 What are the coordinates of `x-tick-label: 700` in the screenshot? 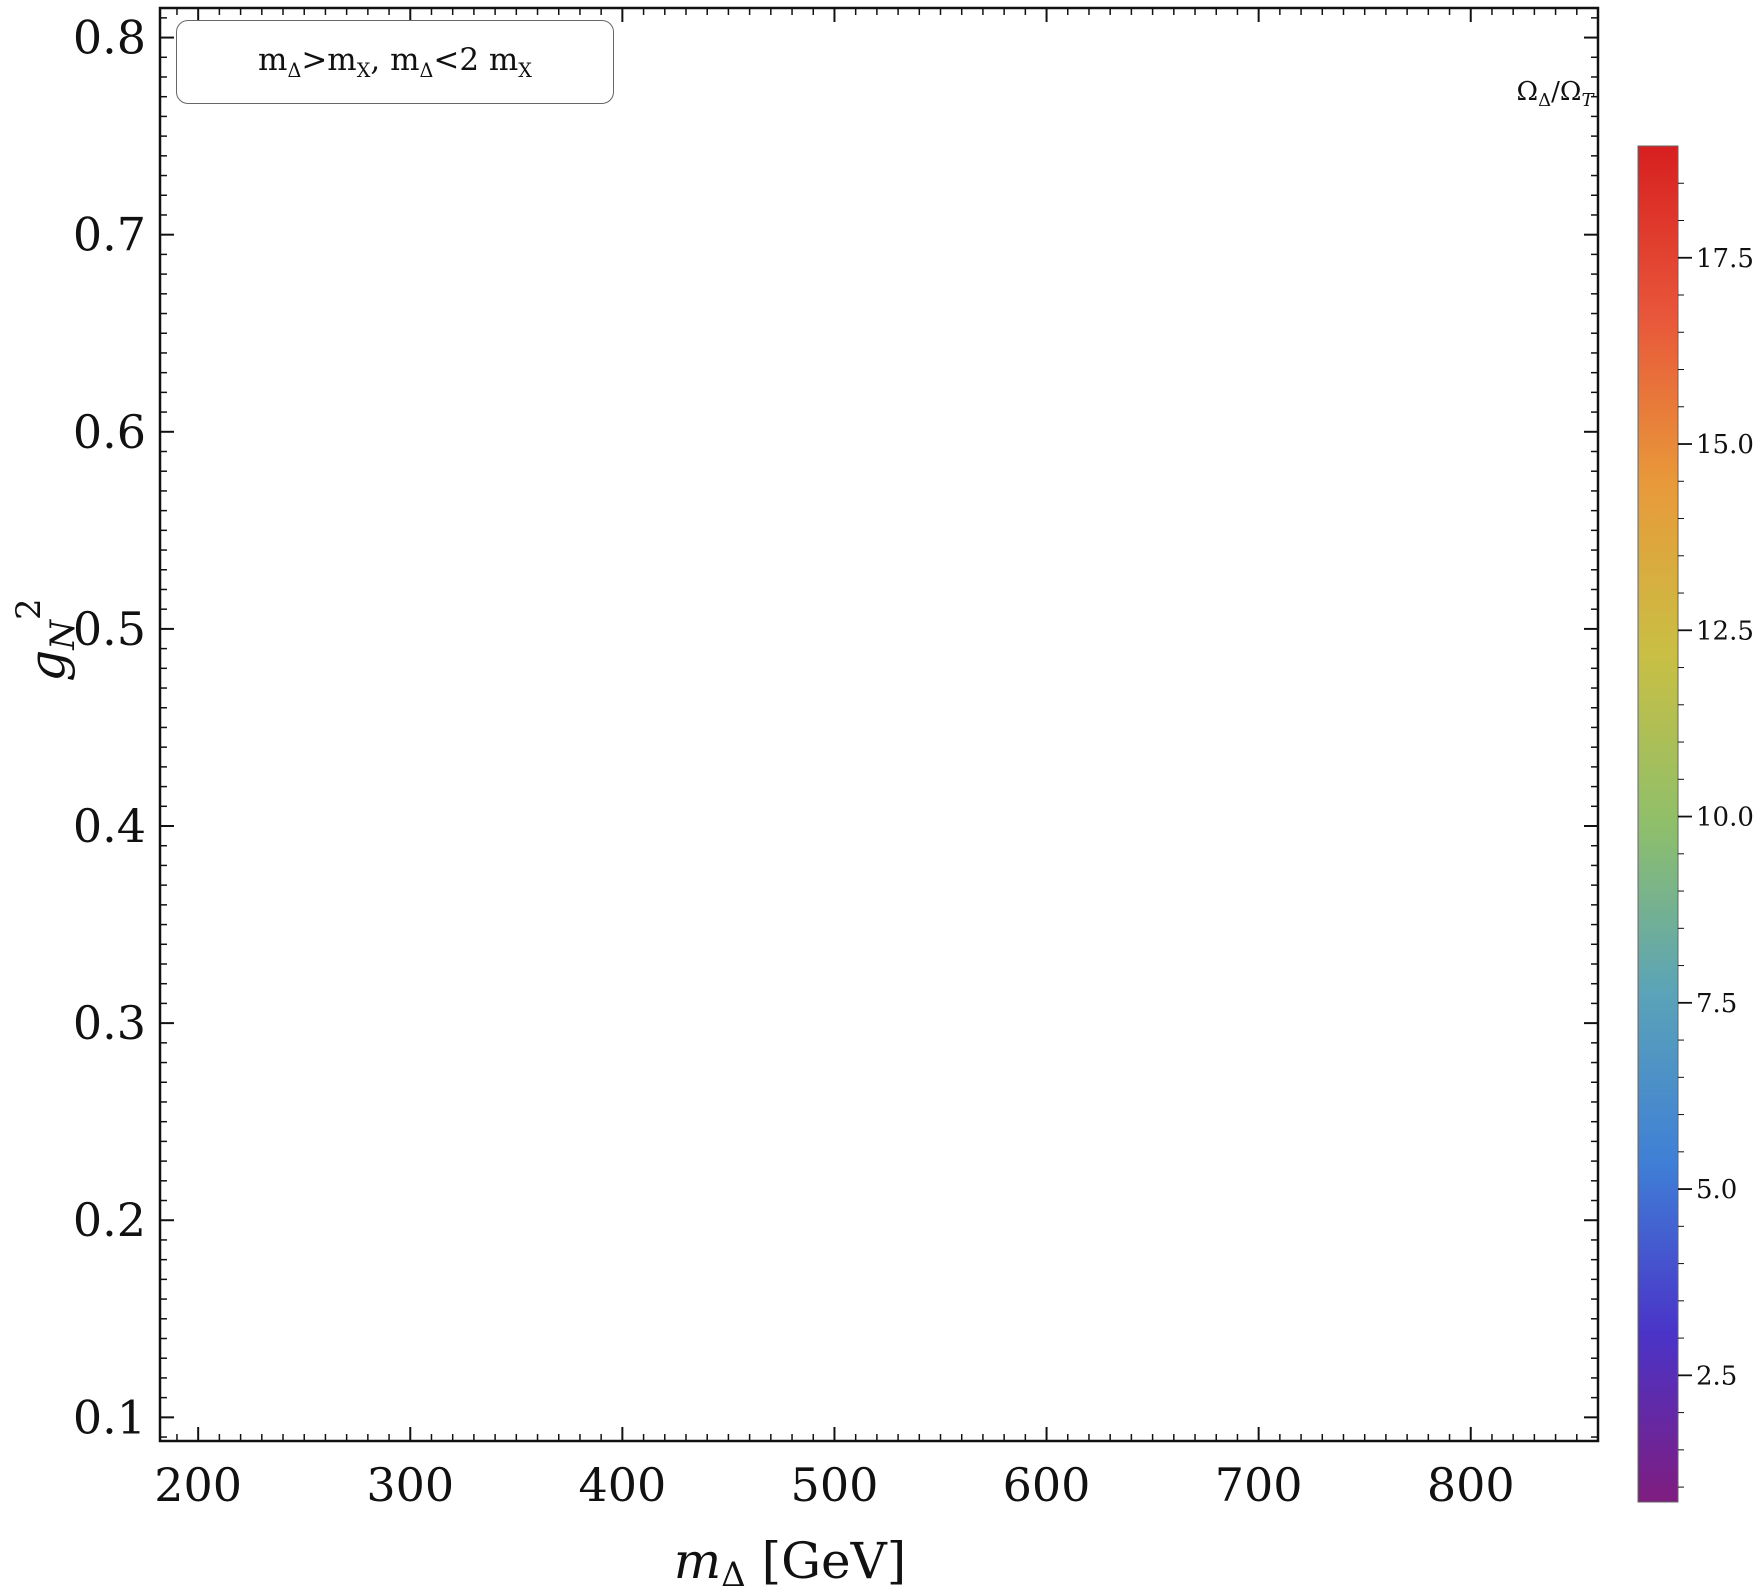 It's located at (1259, 1485).